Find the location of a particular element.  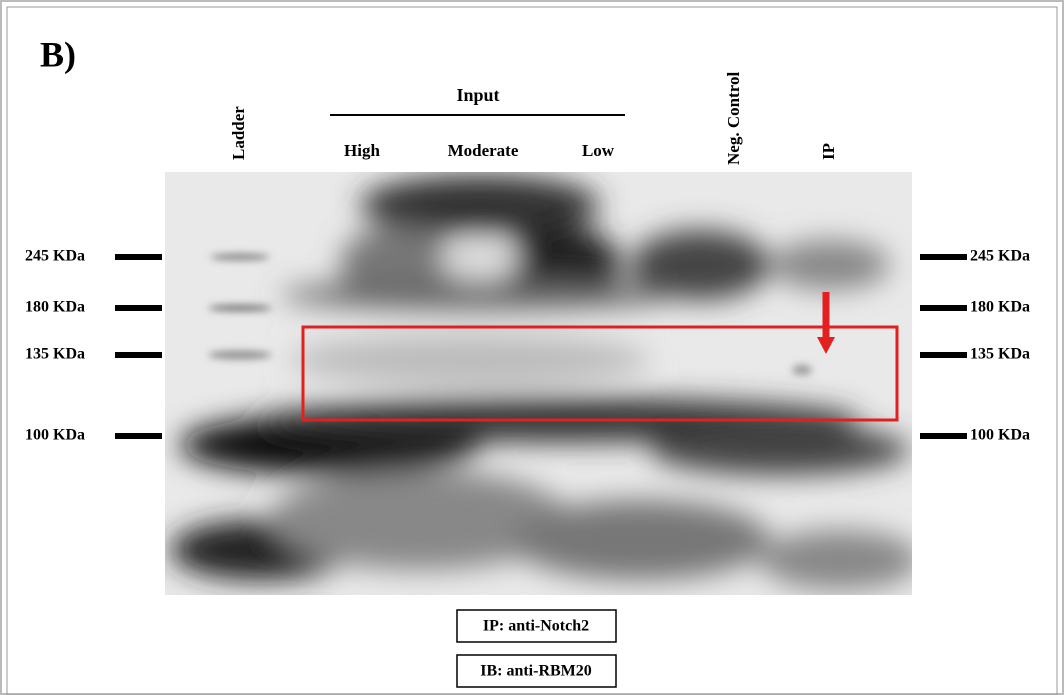

caption: IB: anti-RBM20 is located at coordinates (536, 671).